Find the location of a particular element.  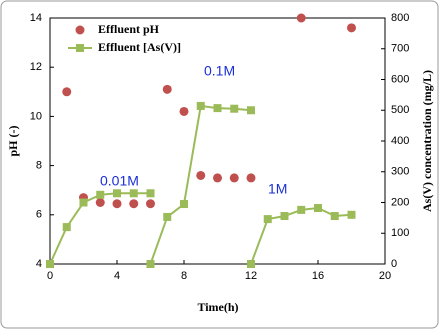

y2-axis-label: As(V) concentration (mg/L) is located at coordinates (427, 141).